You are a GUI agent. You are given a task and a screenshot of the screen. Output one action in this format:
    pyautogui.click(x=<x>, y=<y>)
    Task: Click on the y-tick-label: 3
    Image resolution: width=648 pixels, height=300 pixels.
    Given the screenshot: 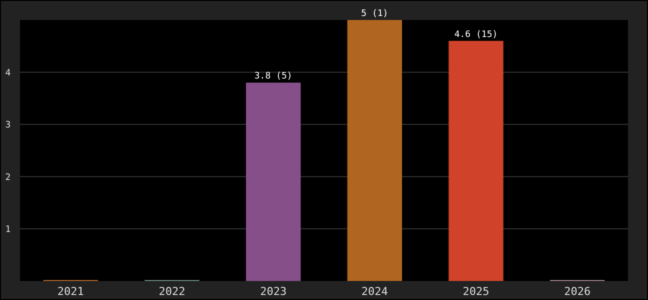 What is the action you would take?
    pyautogui.click(x=8, y=125)
    